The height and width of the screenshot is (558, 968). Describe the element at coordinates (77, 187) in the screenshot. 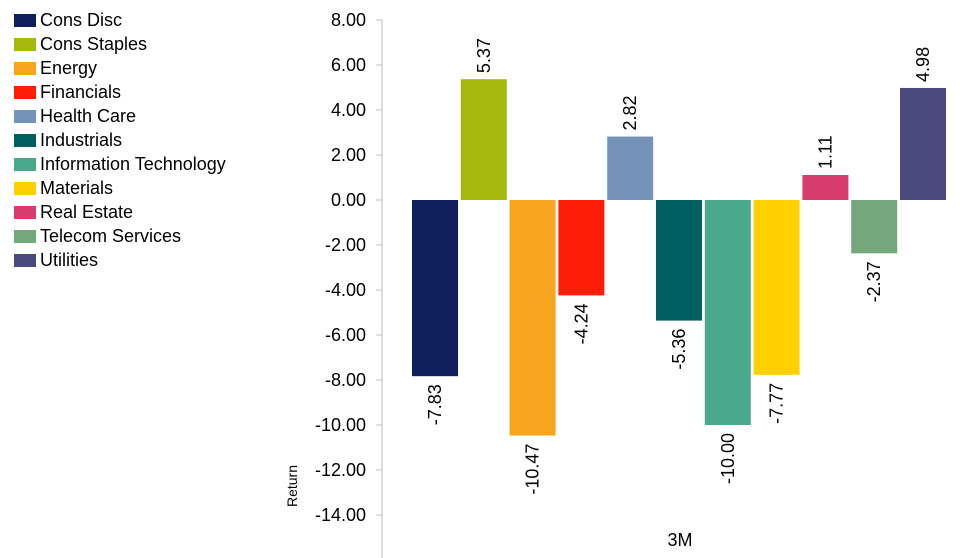

I see `legend-label: Materials` at that location.